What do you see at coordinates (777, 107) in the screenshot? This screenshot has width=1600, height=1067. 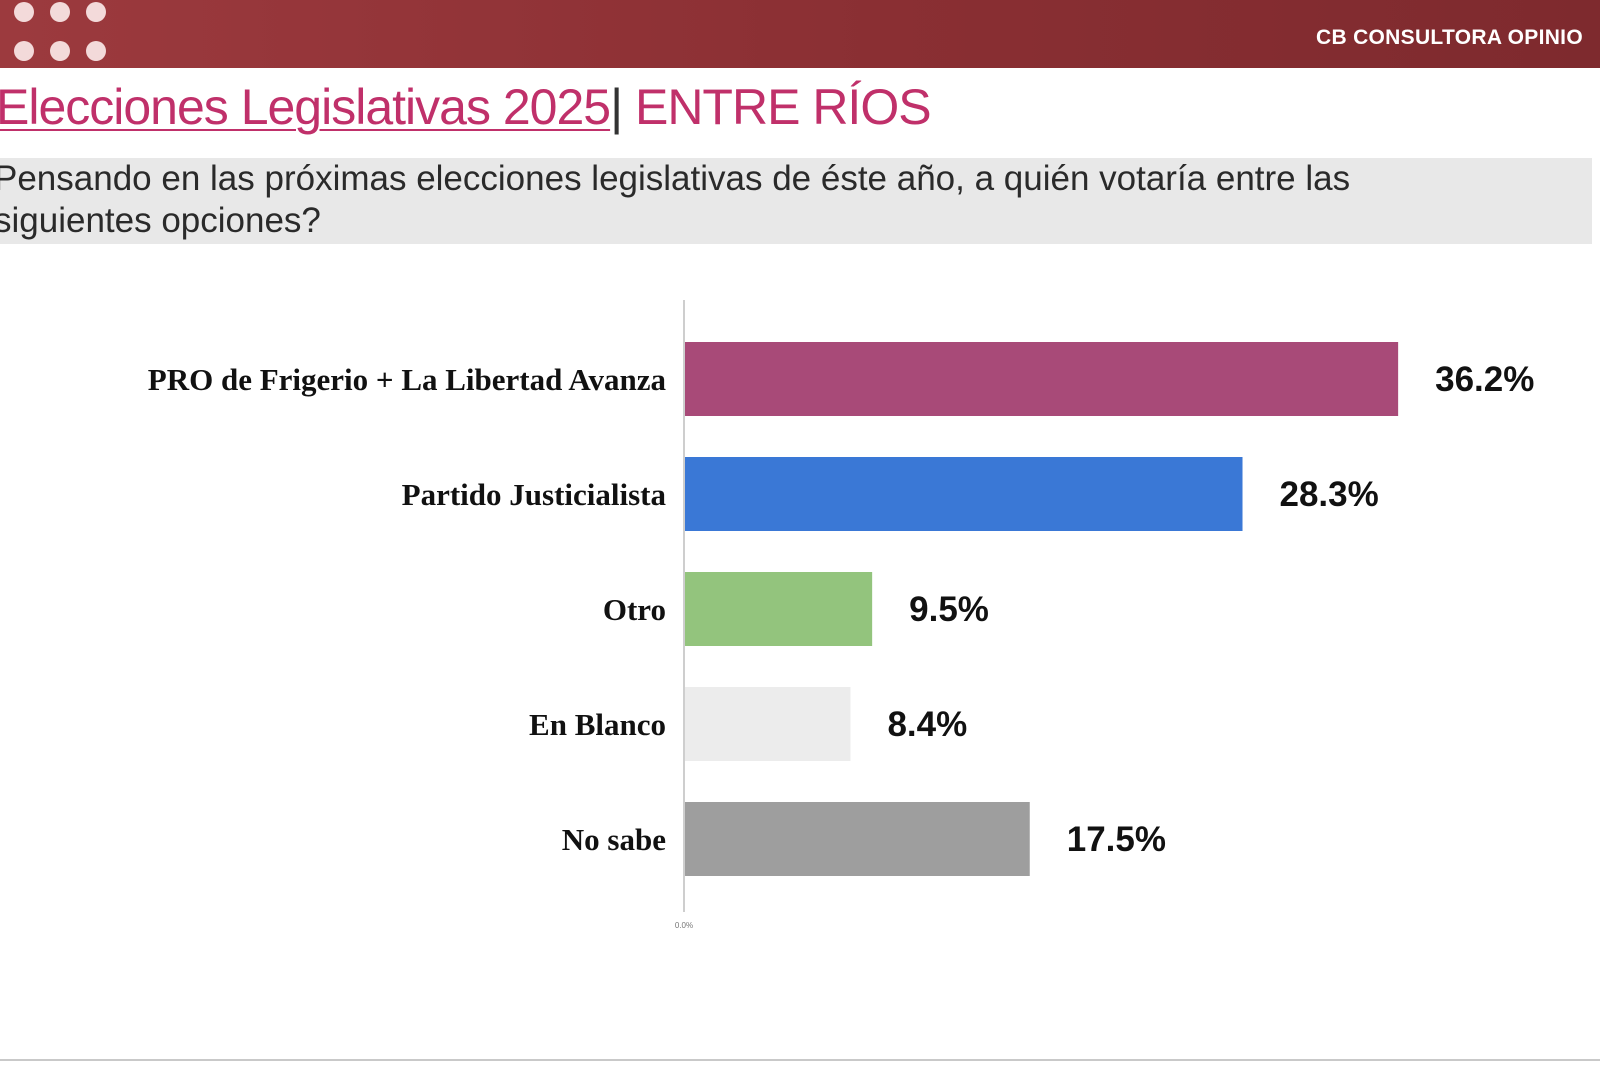 I see `title-region: ENTRE RÍOS` at bounding box center [777, 107].